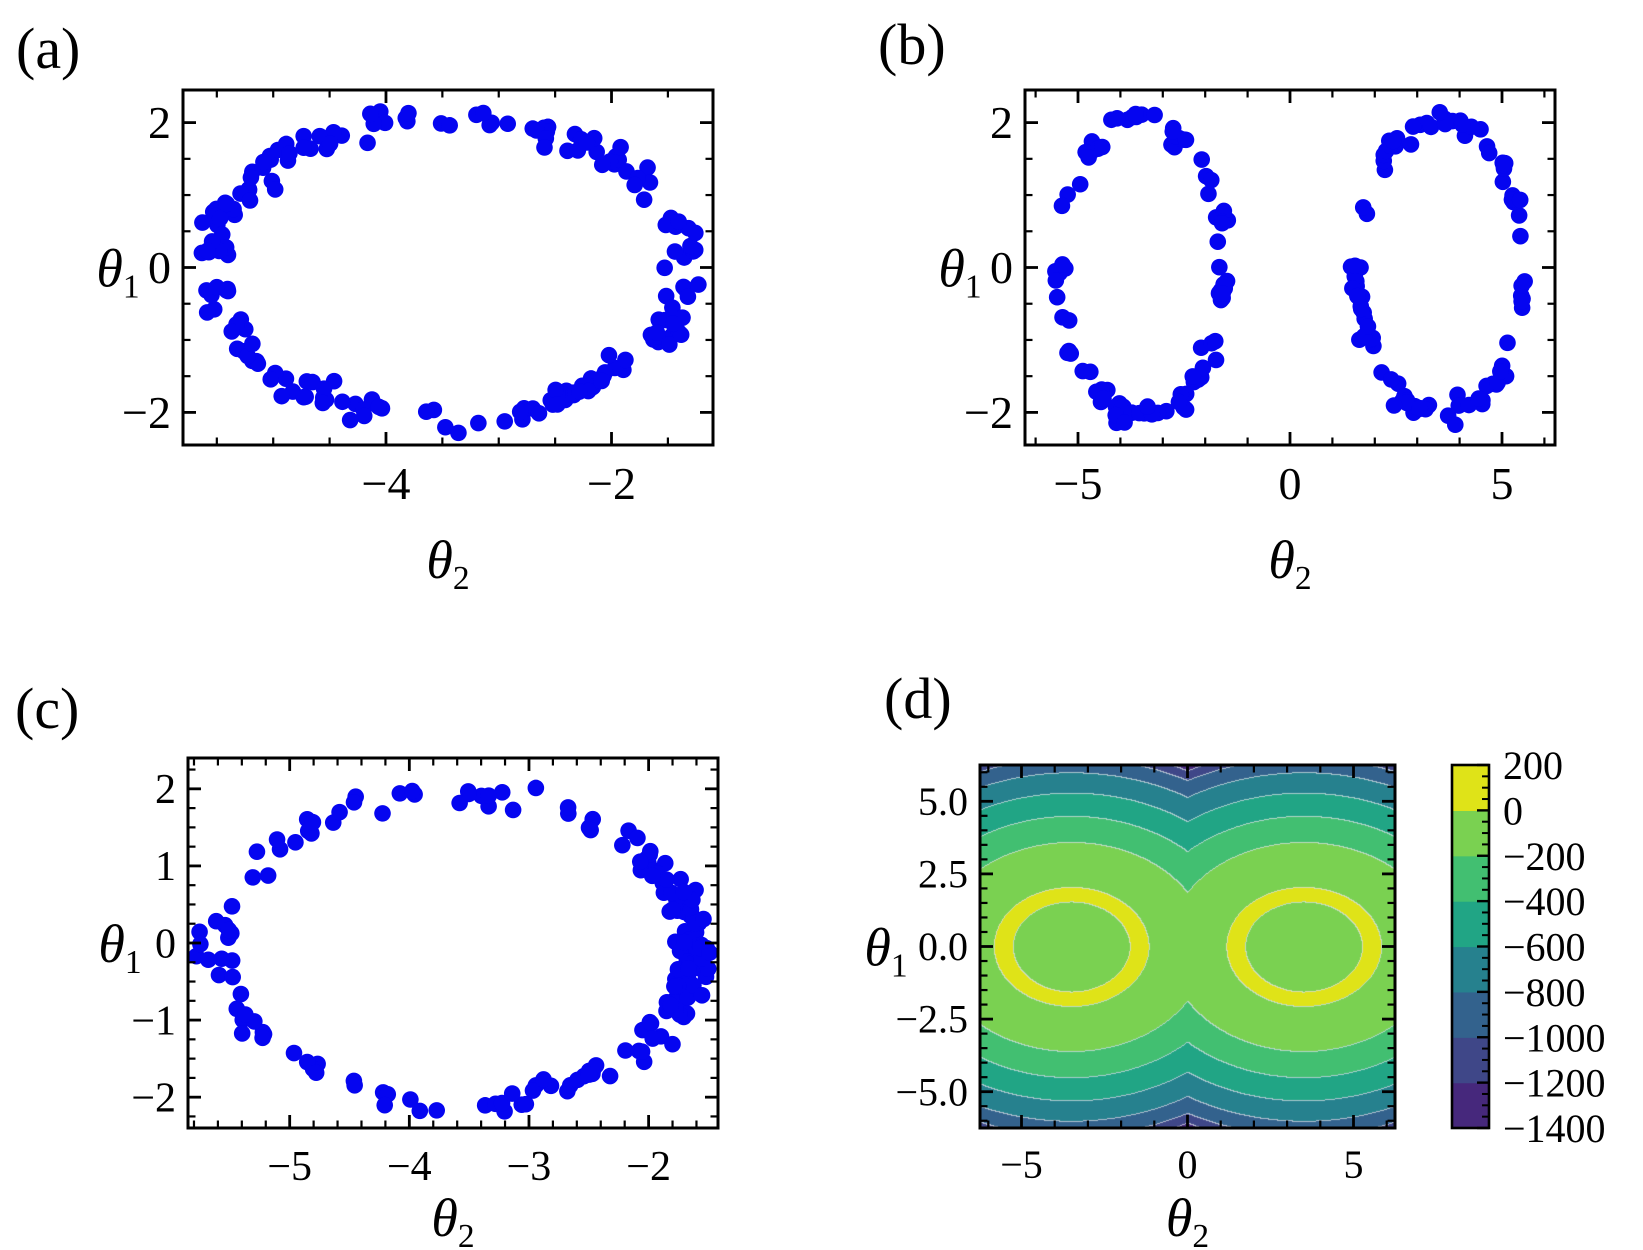 This screenshot has height=1250, width=1643. I want to click on panel-b-xtick-label: 5, so click(1502, 483).